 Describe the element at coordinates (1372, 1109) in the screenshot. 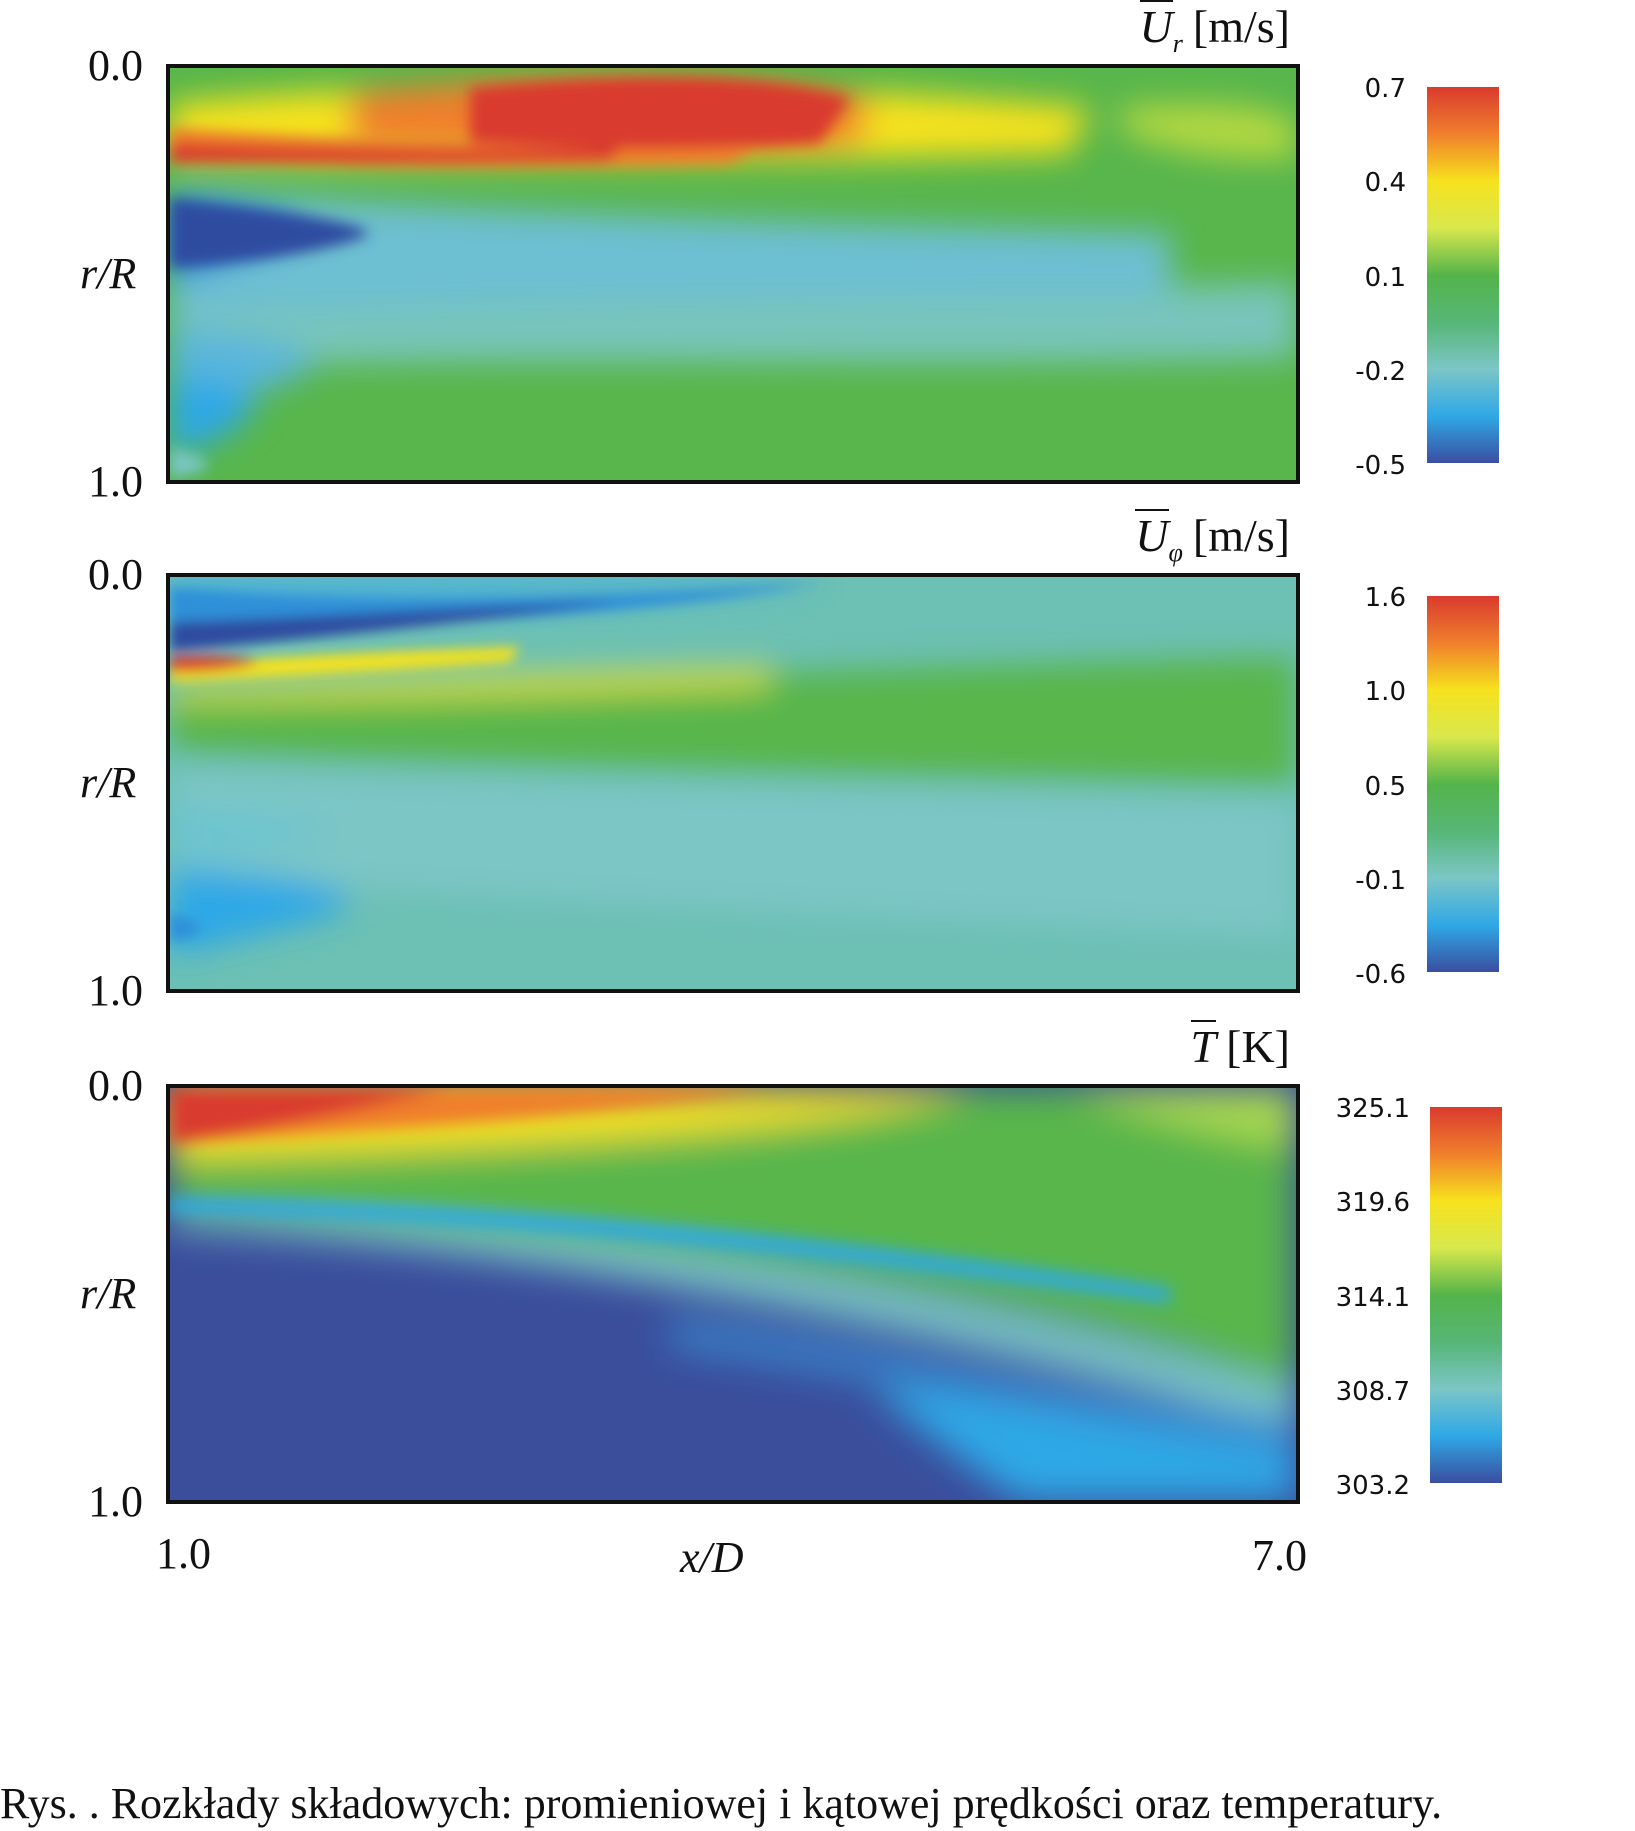

I see `colorbar-tick: 325.1` at that location.